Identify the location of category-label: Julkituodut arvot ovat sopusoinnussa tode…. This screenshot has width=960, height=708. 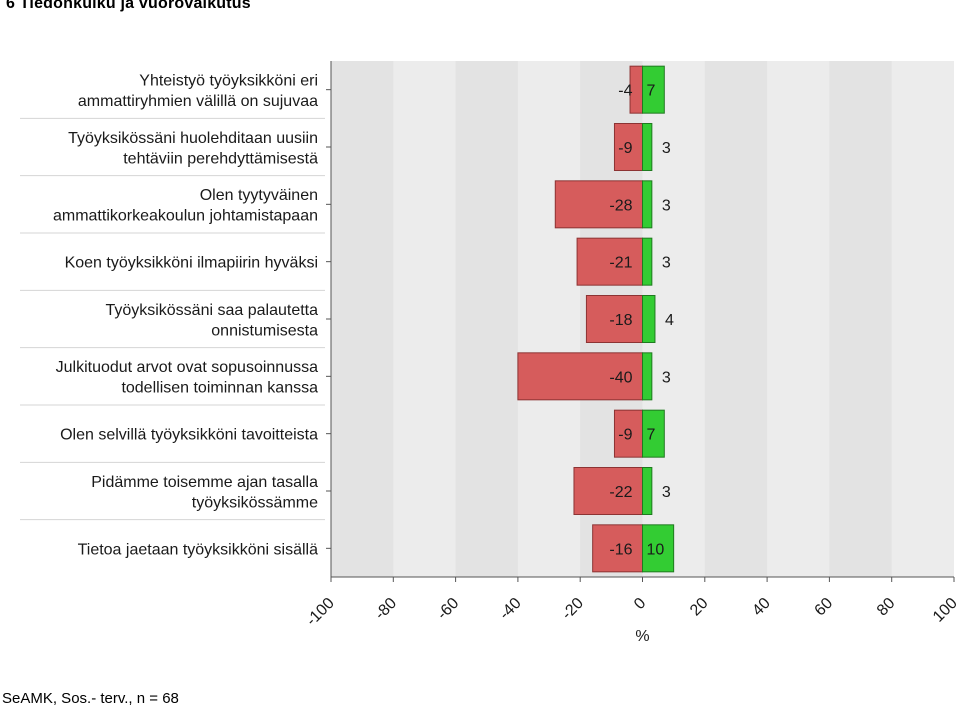
(187, 378).